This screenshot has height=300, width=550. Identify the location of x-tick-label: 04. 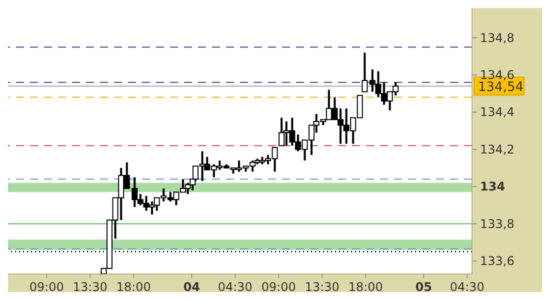
(191, 287).